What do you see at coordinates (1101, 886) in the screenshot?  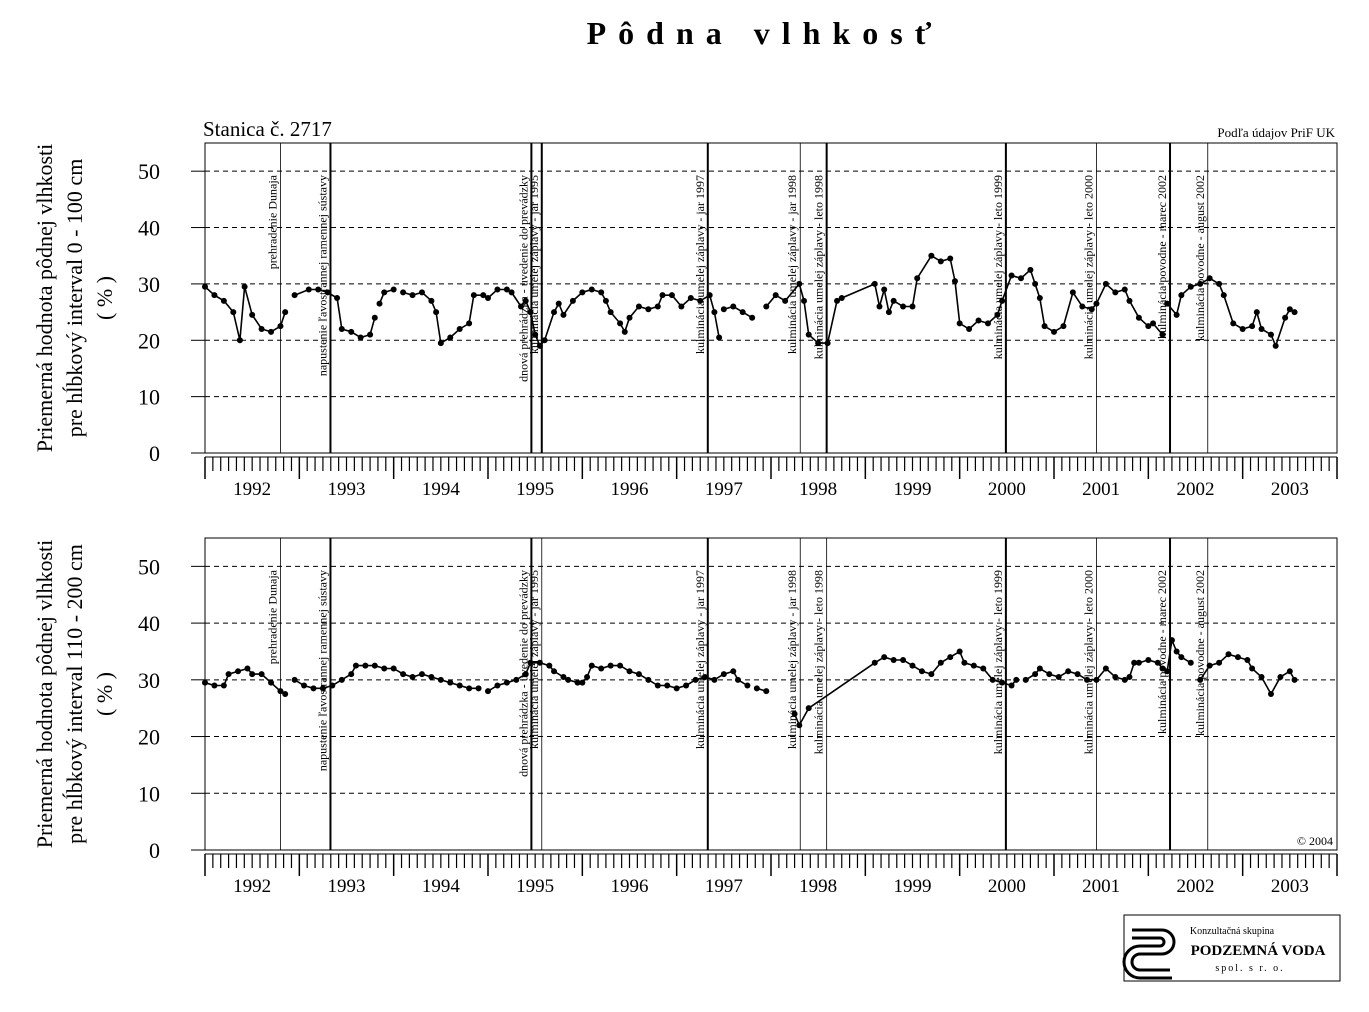 I see `x-tick-label: 2001` at bounding box center [1101, 886].